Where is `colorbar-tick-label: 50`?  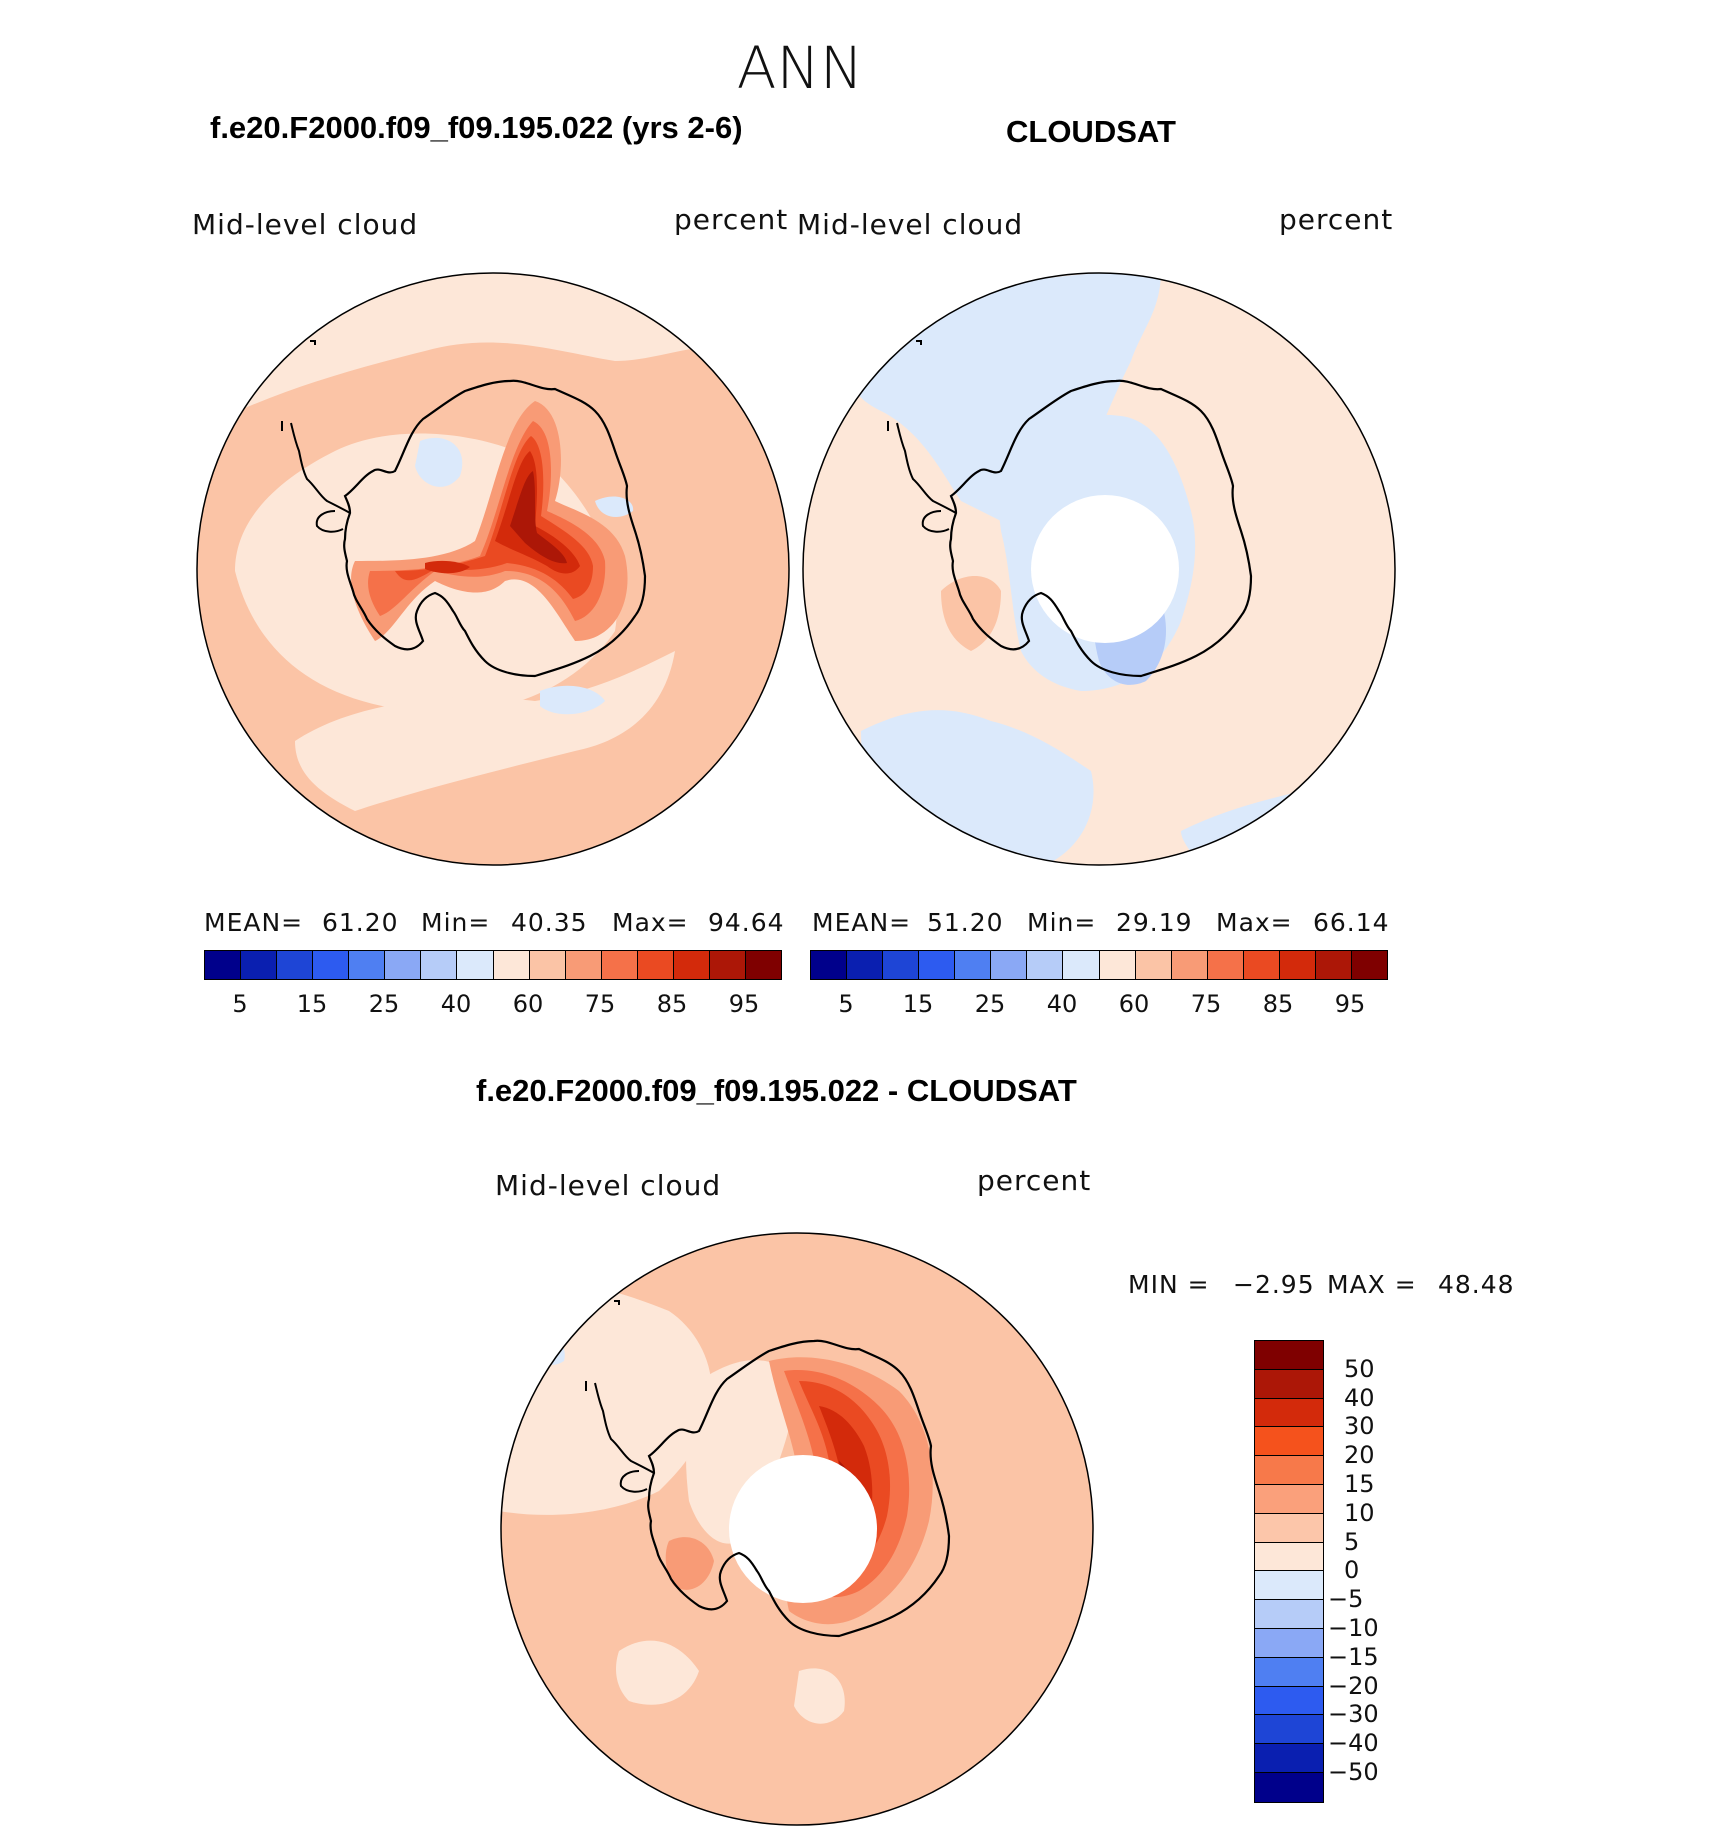 colorbar-tick-label: 50 is located at coordinates (1359, 1368).